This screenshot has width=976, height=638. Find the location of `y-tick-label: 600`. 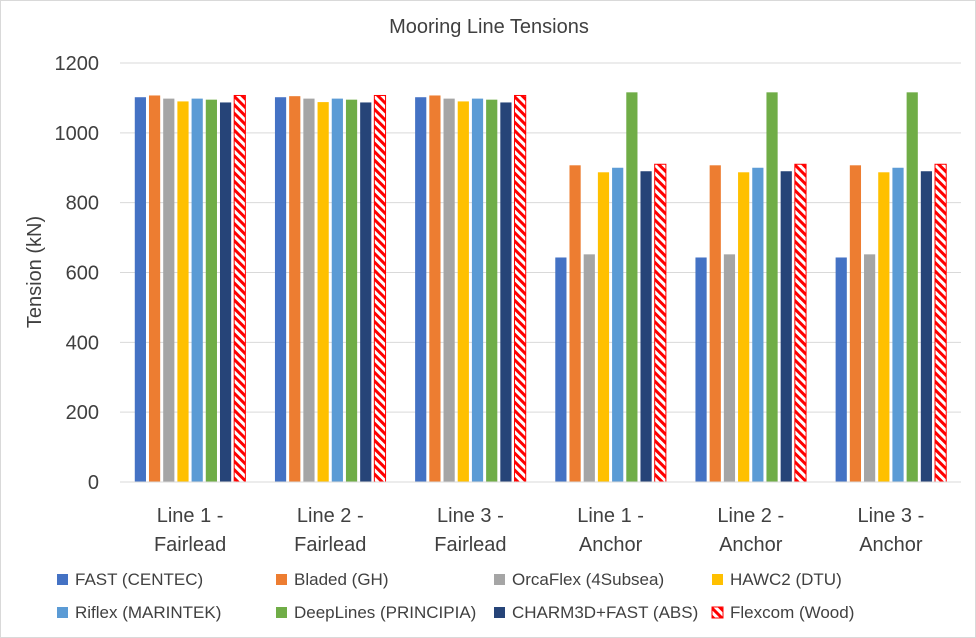

y-tick-label: 600 is located at coordinates (82, 274).